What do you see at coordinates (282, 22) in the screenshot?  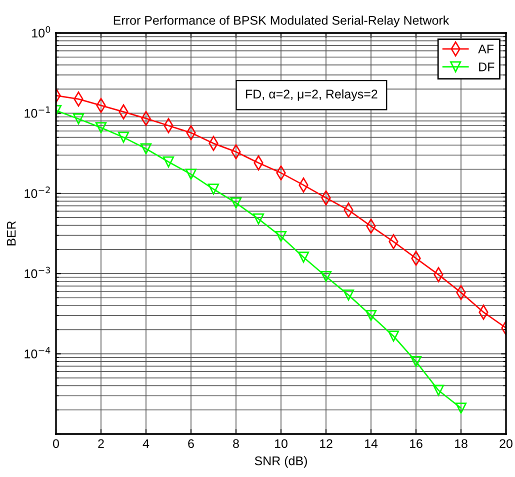 I see `chart-title: Error Performance of BPSK Modulated Serial-Relay Network` at bounding box center [282, 22].